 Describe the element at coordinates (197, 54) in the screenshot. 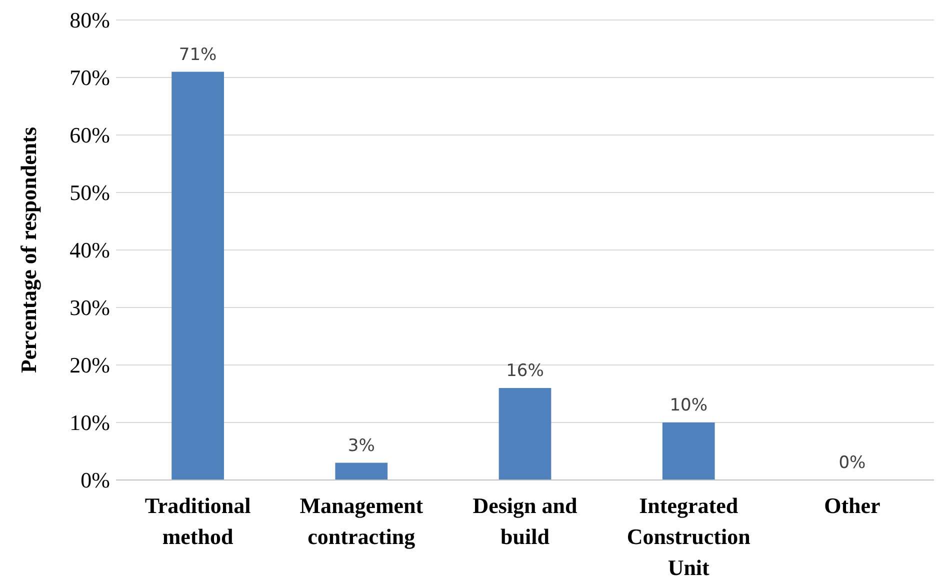

I see `data-label: 71%` at that location.